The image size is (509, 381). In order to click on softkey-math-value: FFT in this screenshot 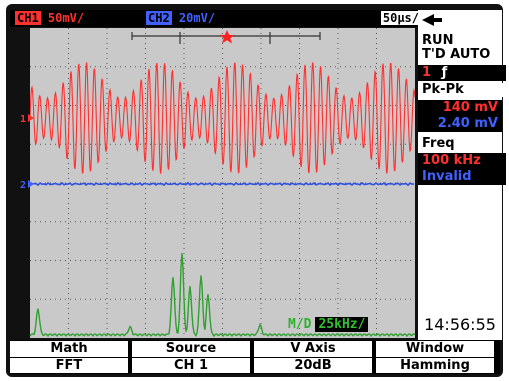, I will do `click(69, 365)`.